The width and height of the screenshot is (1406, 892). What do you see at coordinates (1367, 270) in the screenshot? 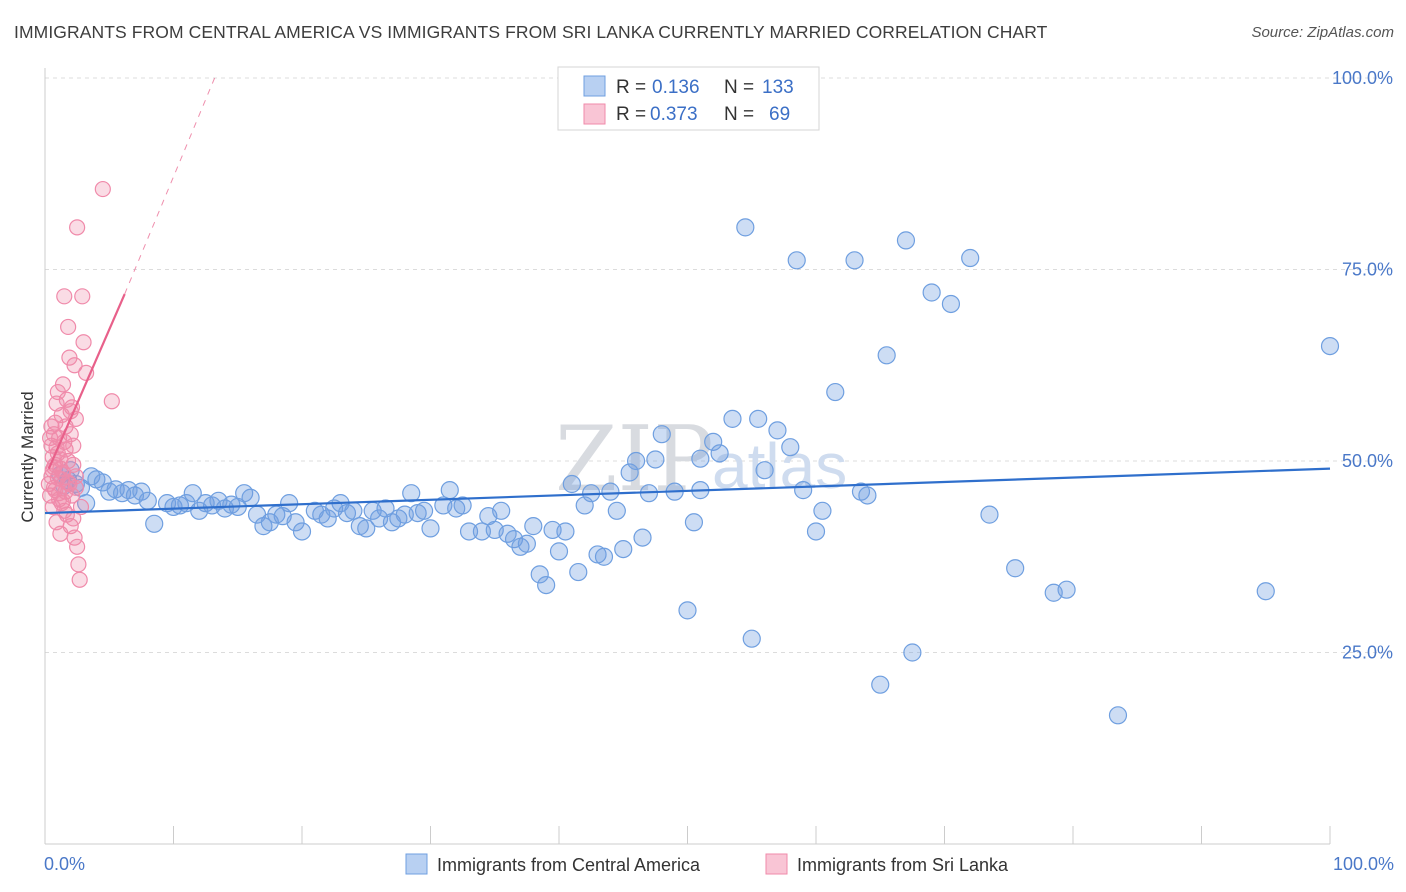
I see `y-tick-label-2: 75.0%` at bounding box center [1367, 270].